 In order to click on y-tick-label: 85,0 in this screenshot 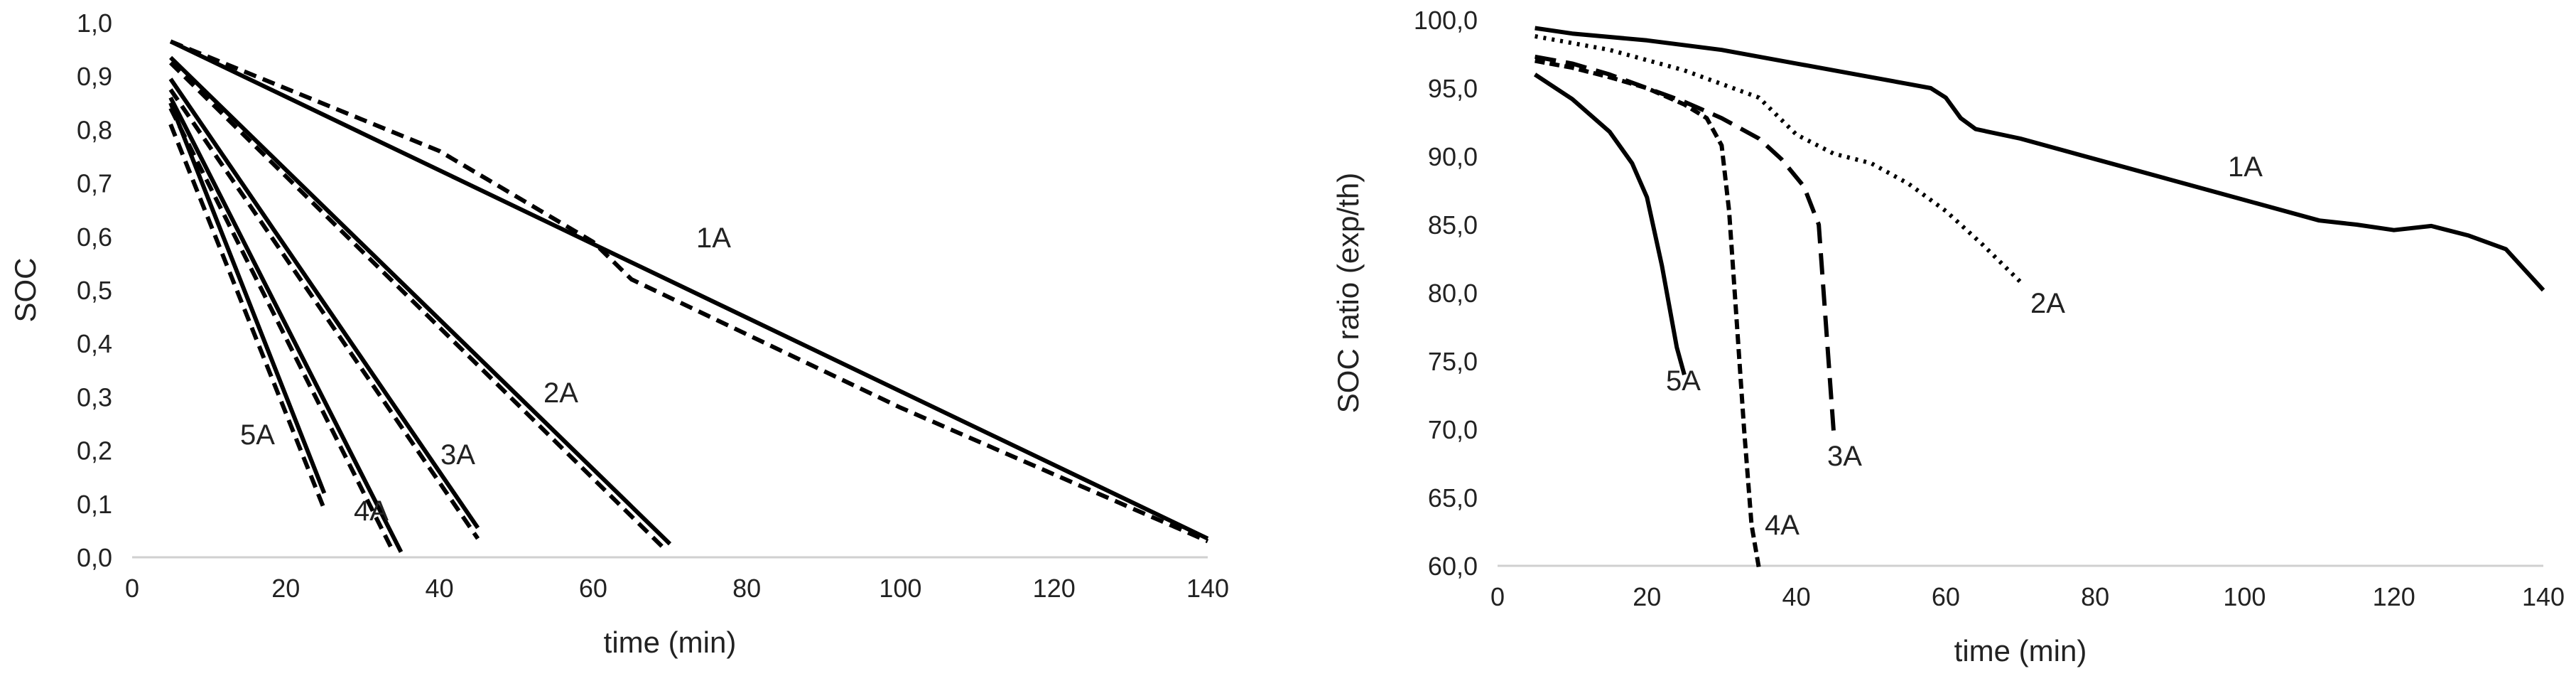, I will do `click(1453, 225)`.